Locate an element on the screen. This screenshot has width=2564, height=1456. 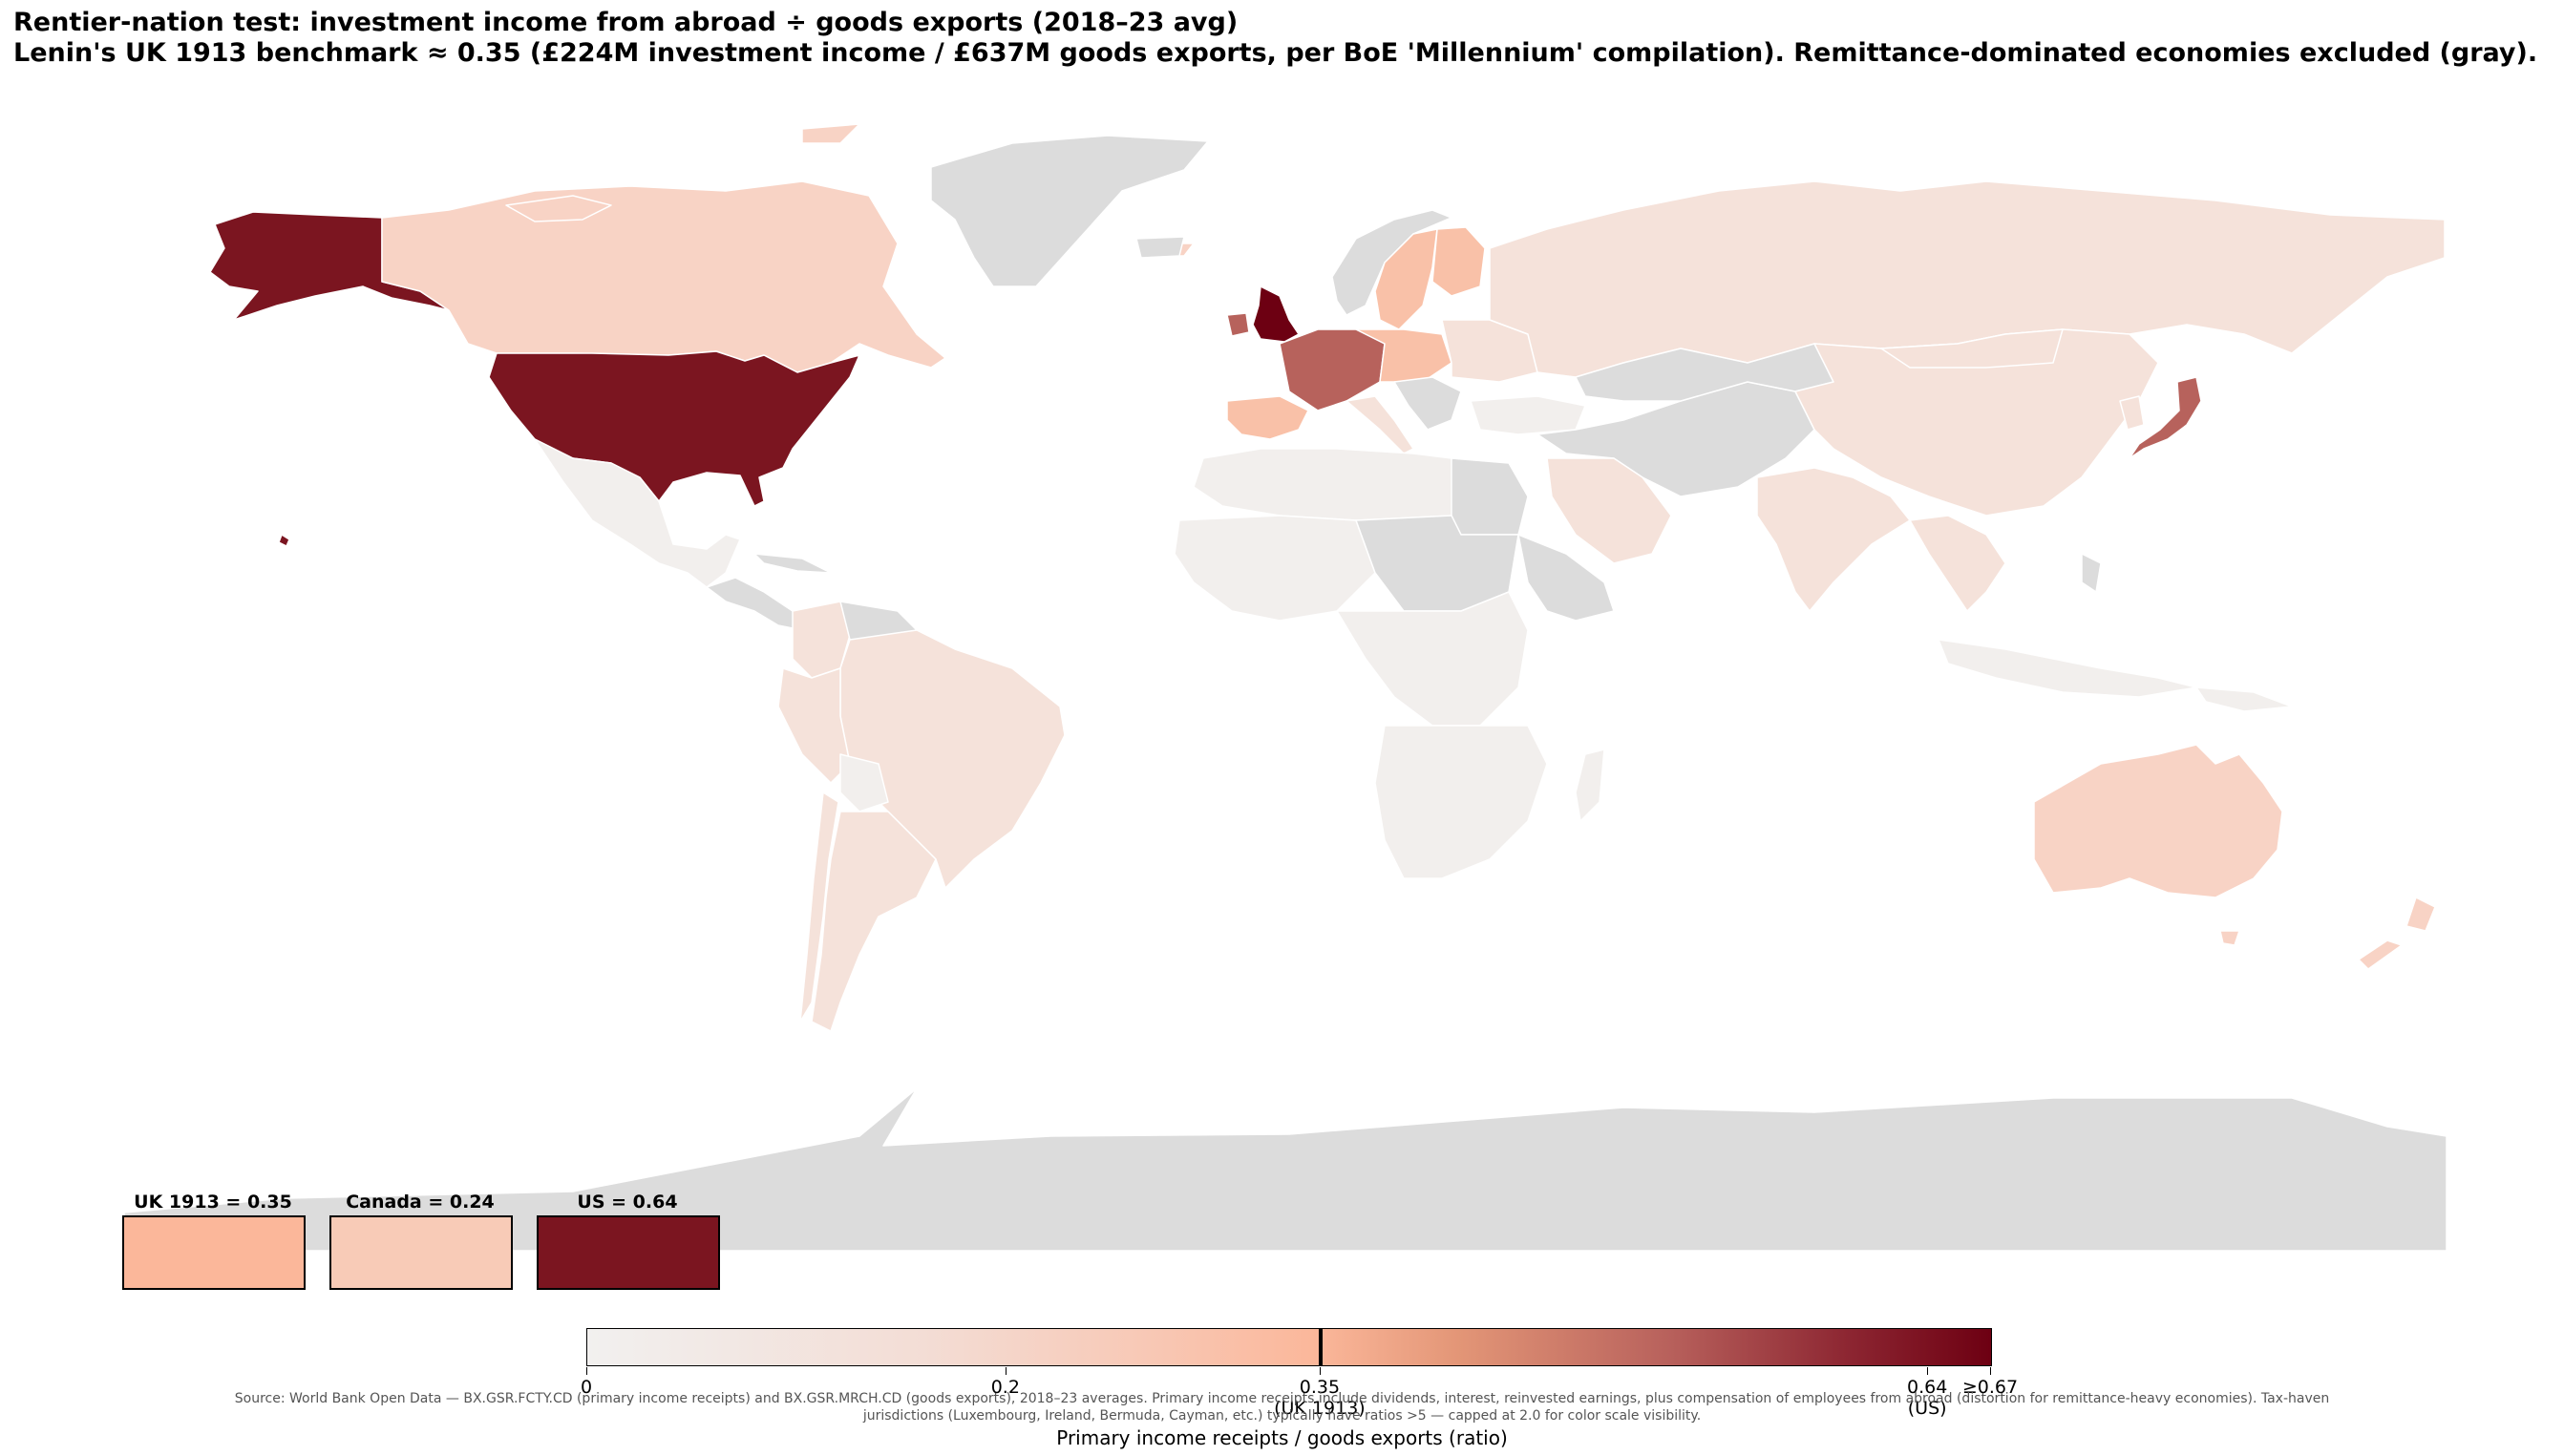
colorbar-tick-note: (US) is located at coordinates (1927, 1408).